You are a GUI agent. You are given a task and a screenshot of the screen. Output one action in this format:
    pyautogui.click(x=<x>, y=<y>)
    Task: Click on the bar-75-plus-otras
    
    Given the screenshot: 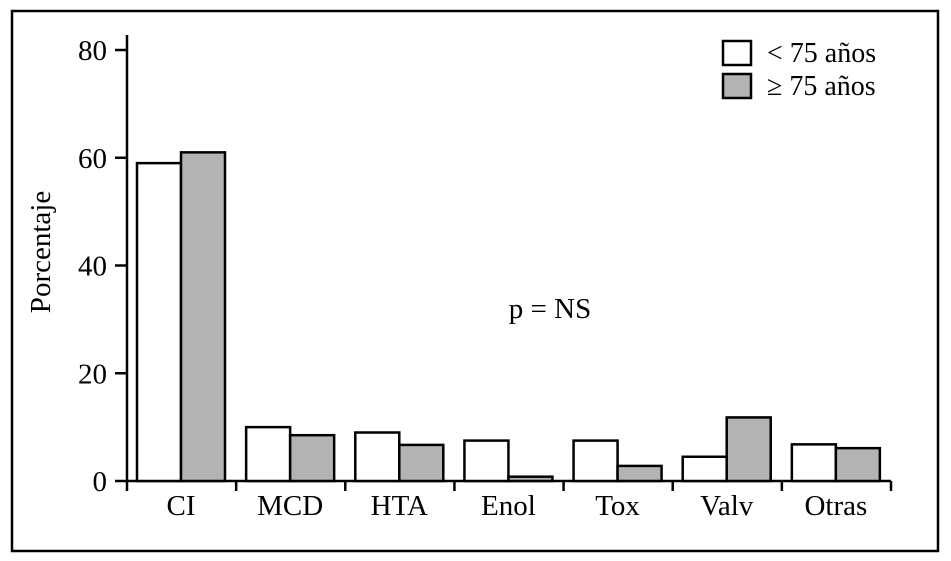 What is the action you would take?
    pyautogui.click(x=858, y=464)
    